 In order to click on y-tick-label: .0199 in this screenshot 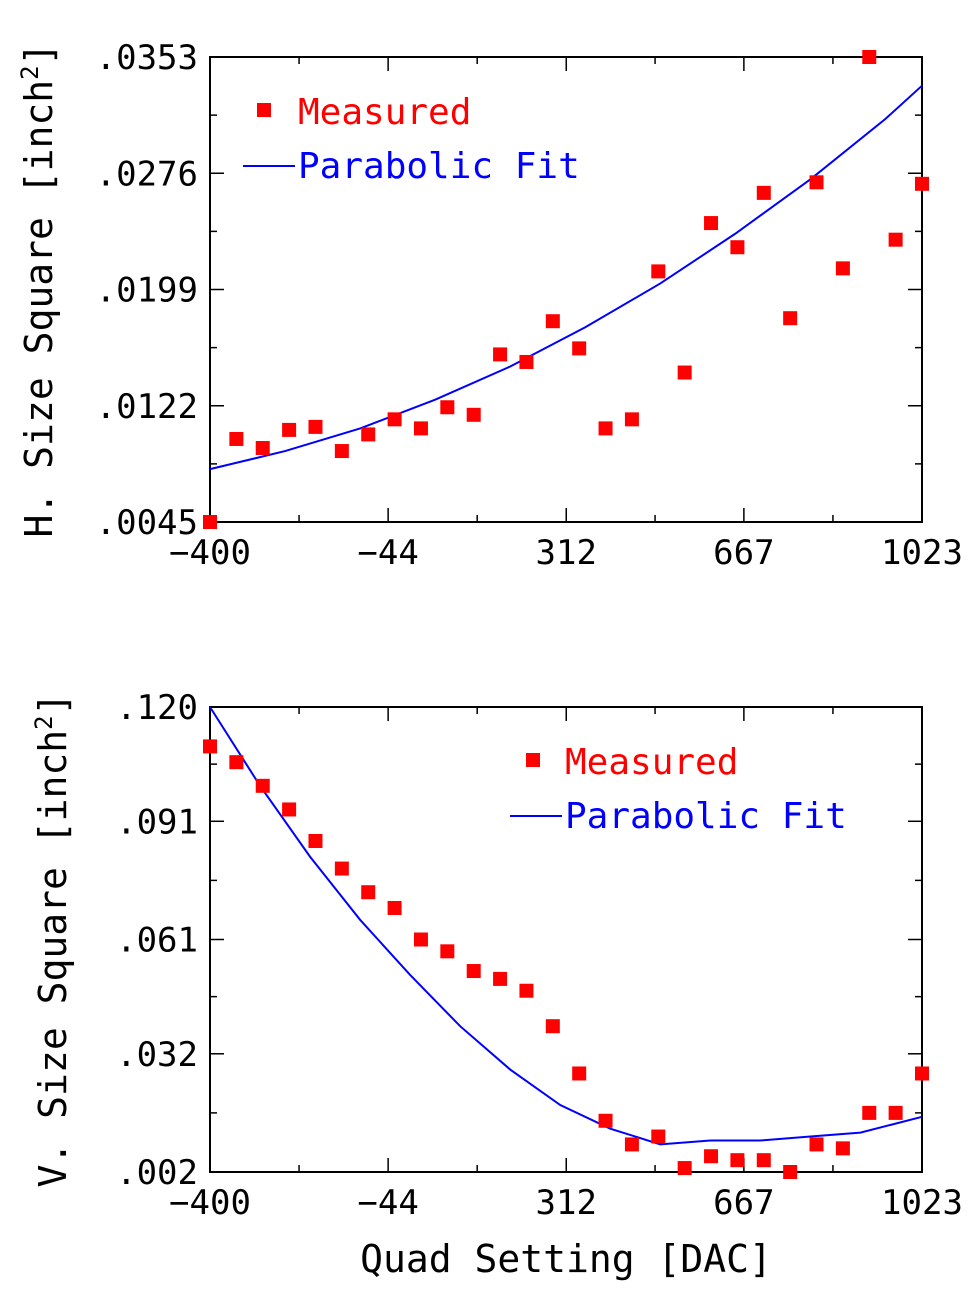, I will do `click(147, 291)`.